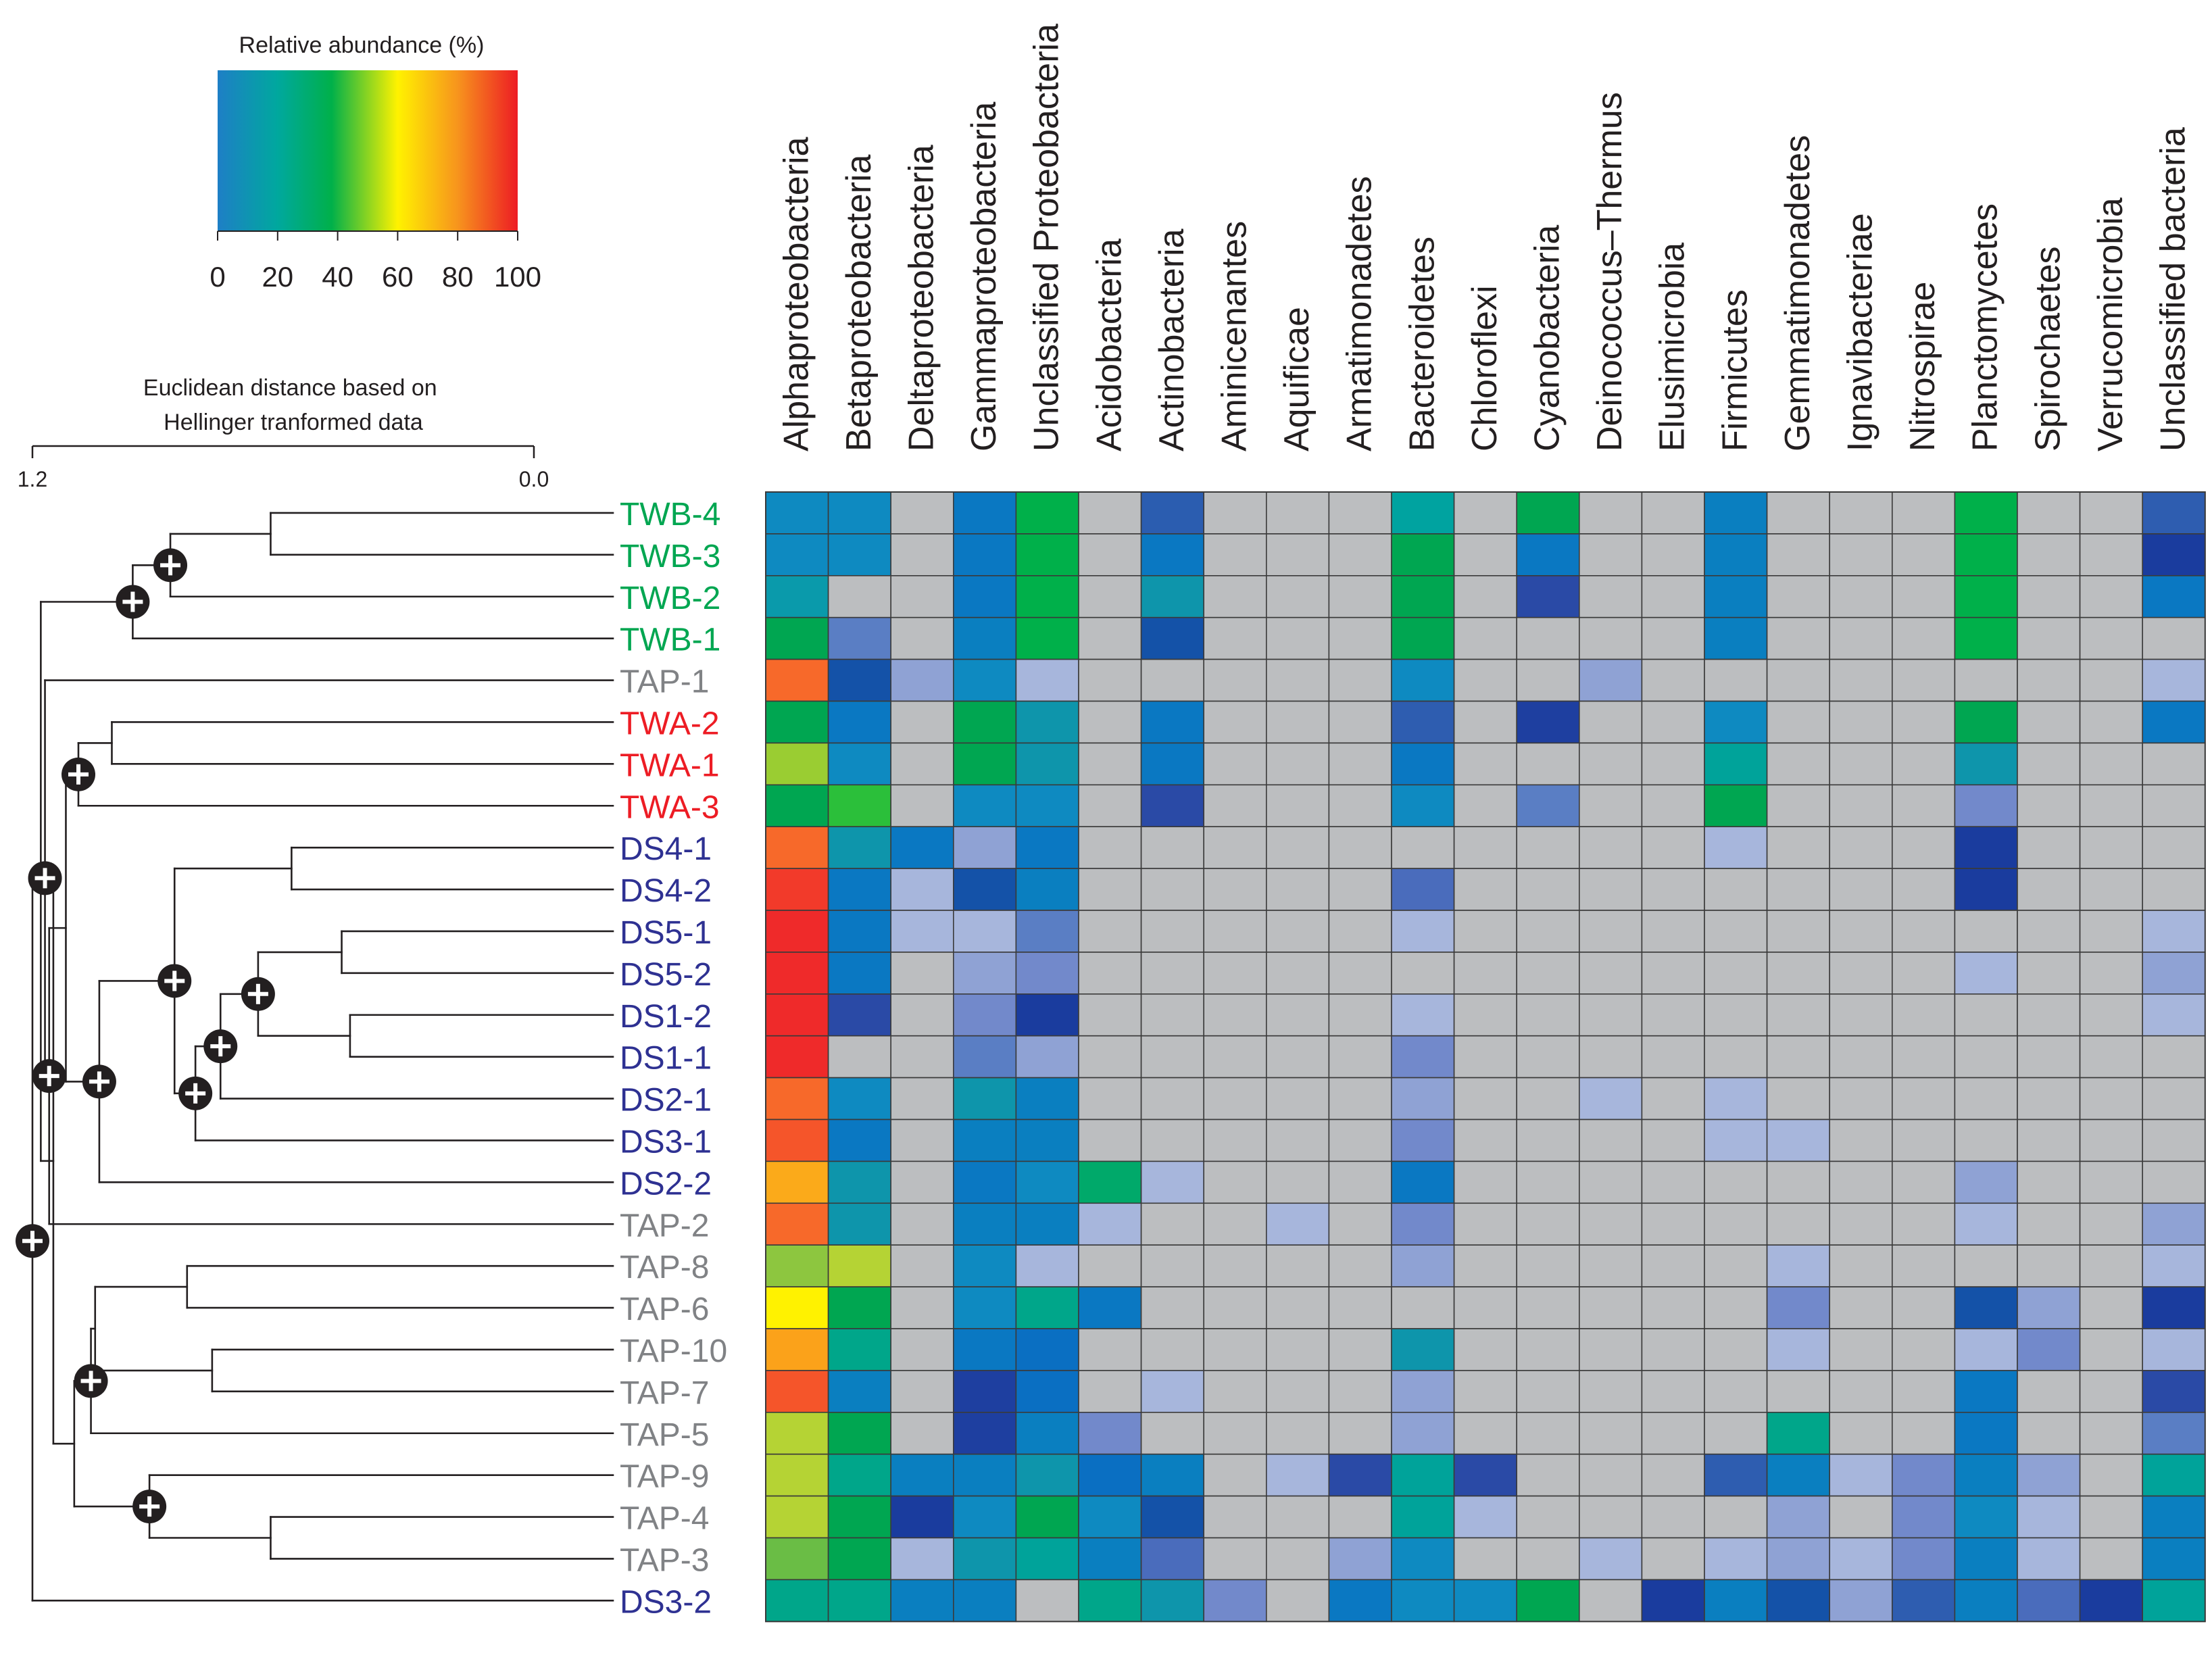 This screenshot has height=1672, width=2212. Describe the element at coordinates (174, 981) in the screenshot. I see `node-support-icon` at that location.